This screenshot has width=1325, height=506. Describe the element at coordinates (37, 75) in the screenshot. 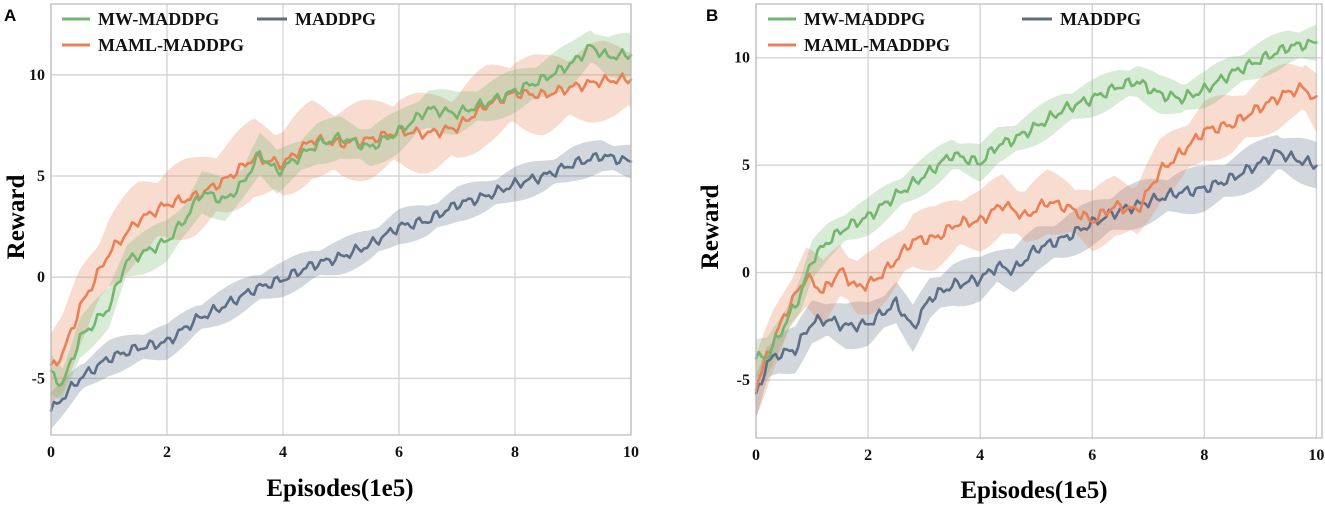

I see `y-tick-label-a-3: 10` at that location.